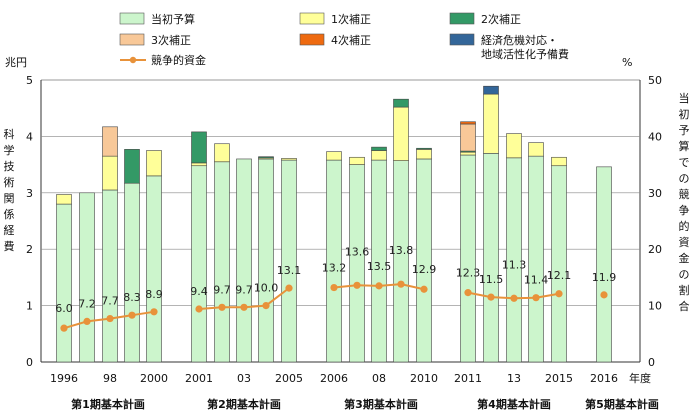  I want to click on legend-line-marker, so click(133, 60).